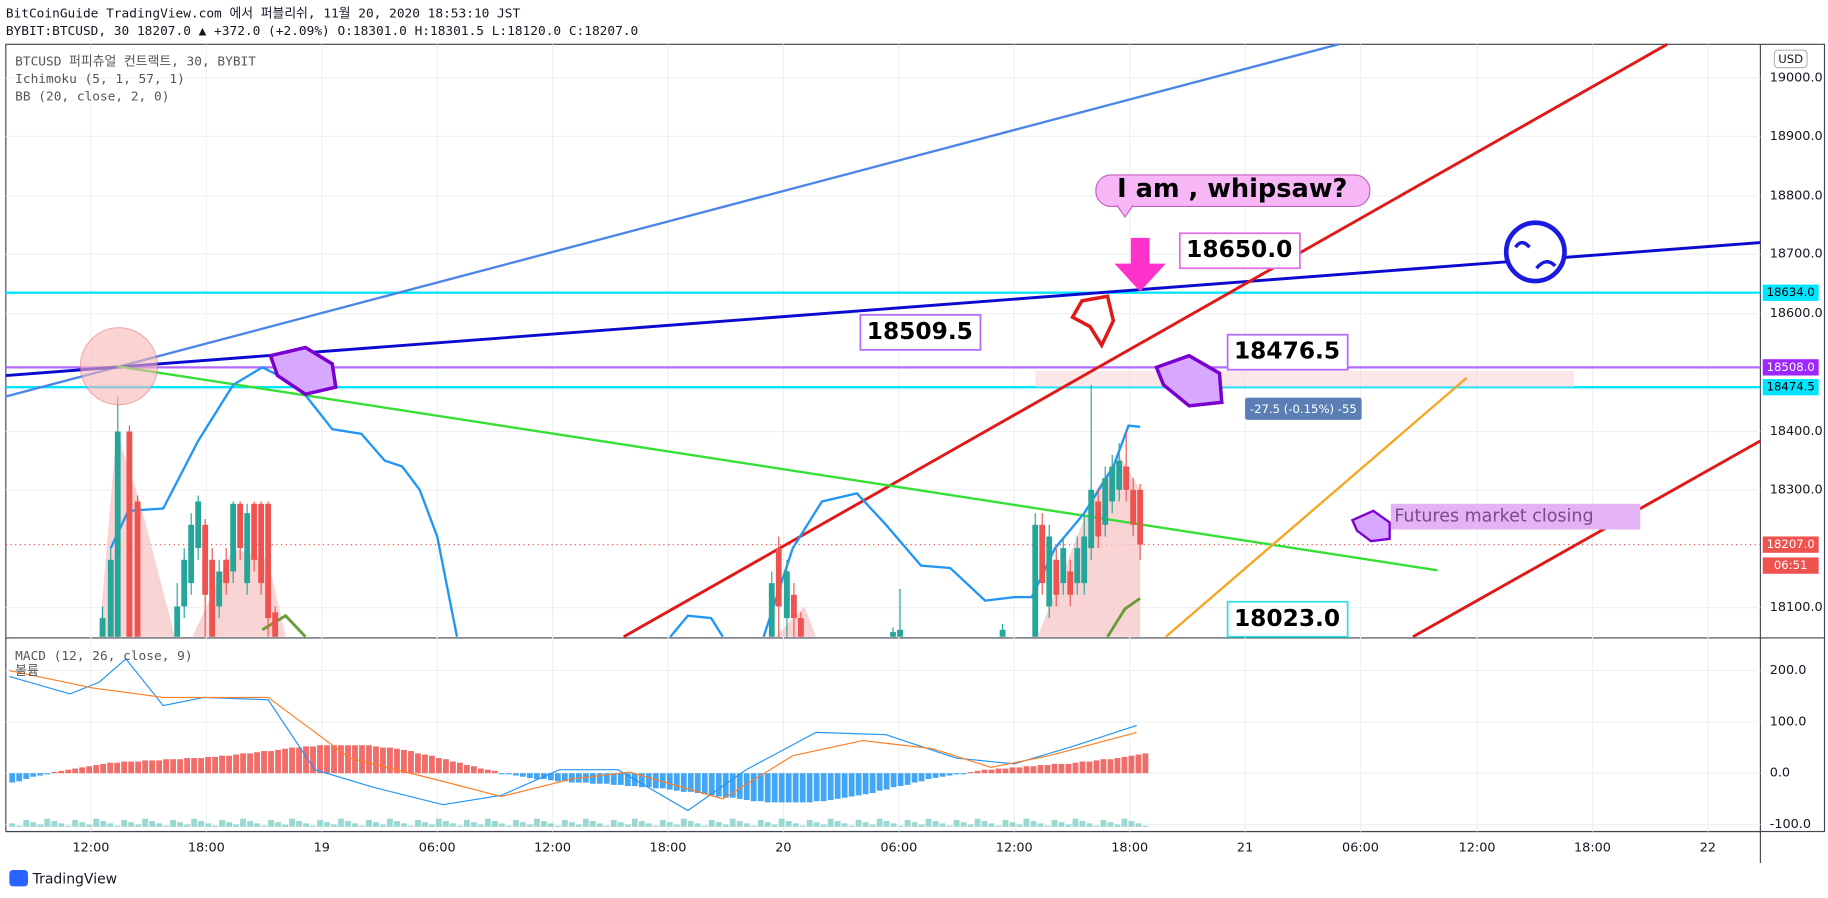 This screenshot has width=1828, height=898. I want to click on measure-zone, so click(1304, 379).